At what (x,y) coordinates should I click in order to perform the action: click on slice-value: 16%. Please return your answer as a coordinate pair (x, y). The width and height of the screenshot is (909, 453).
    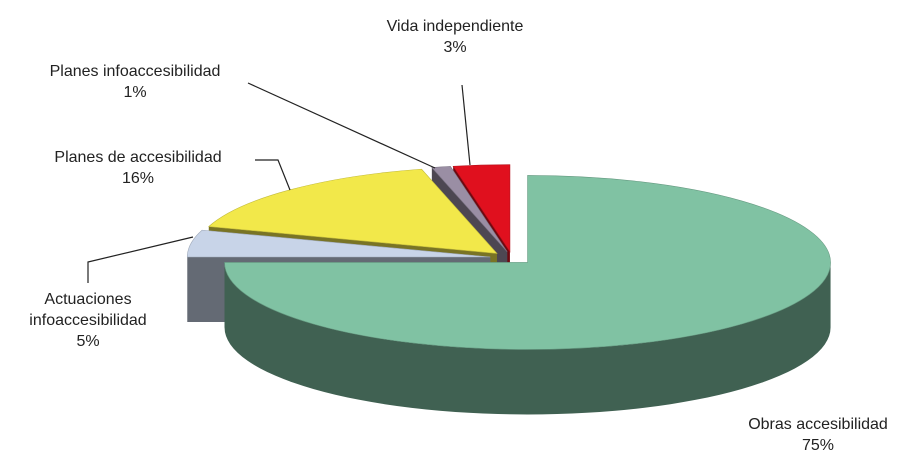
    Looking at the image, I should click on (138, 178).